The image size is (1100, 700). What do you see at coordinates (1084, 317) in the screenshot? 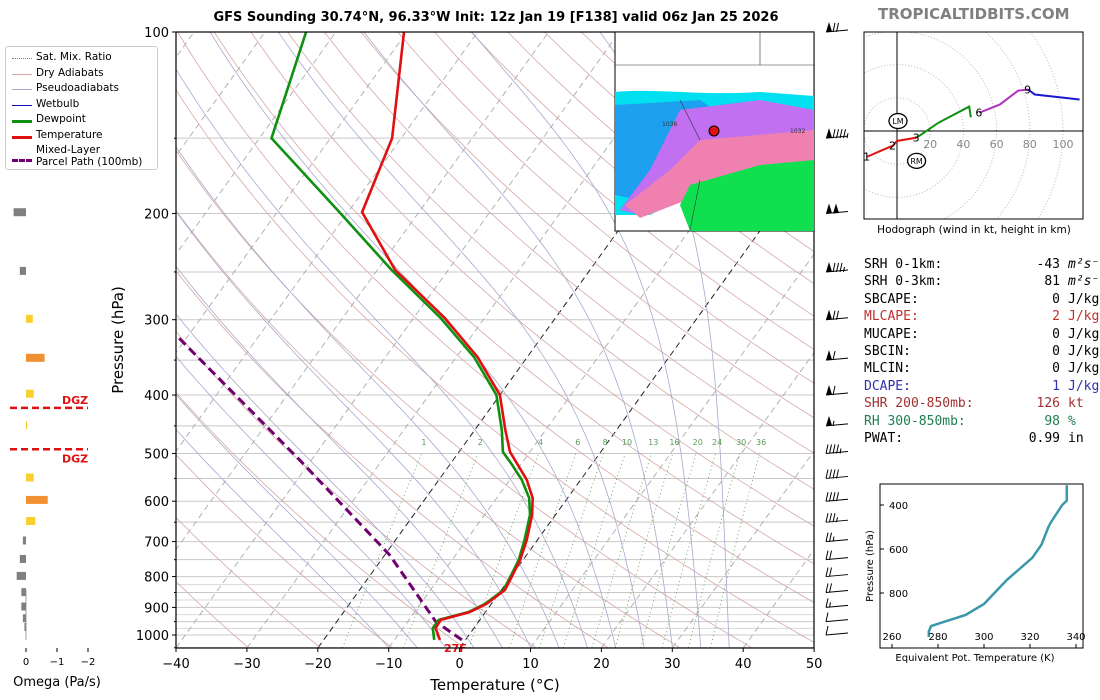
I see `stat-unit: J/kg` at bounding box center [1084, 317].